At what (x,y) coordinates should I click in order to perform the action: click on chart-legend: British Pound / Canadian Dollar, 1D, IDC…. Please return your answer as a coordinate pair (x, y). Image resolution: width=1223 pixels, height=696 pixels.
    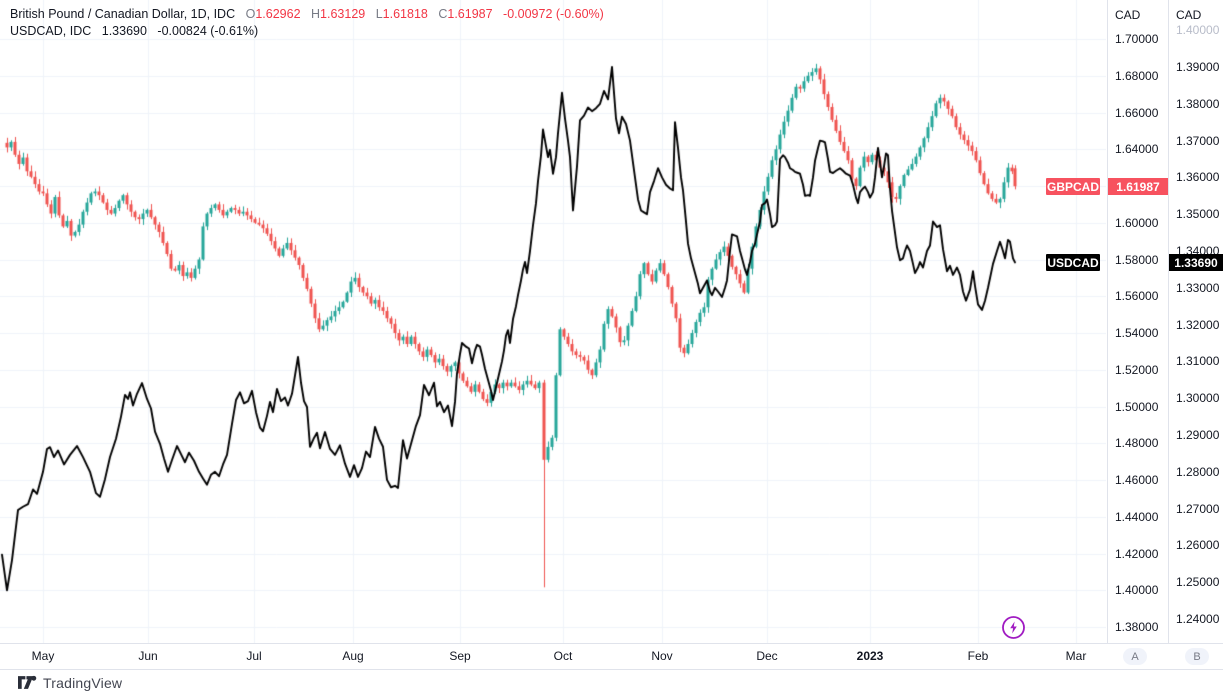
    Looking at the image, I should click on (307, 23).